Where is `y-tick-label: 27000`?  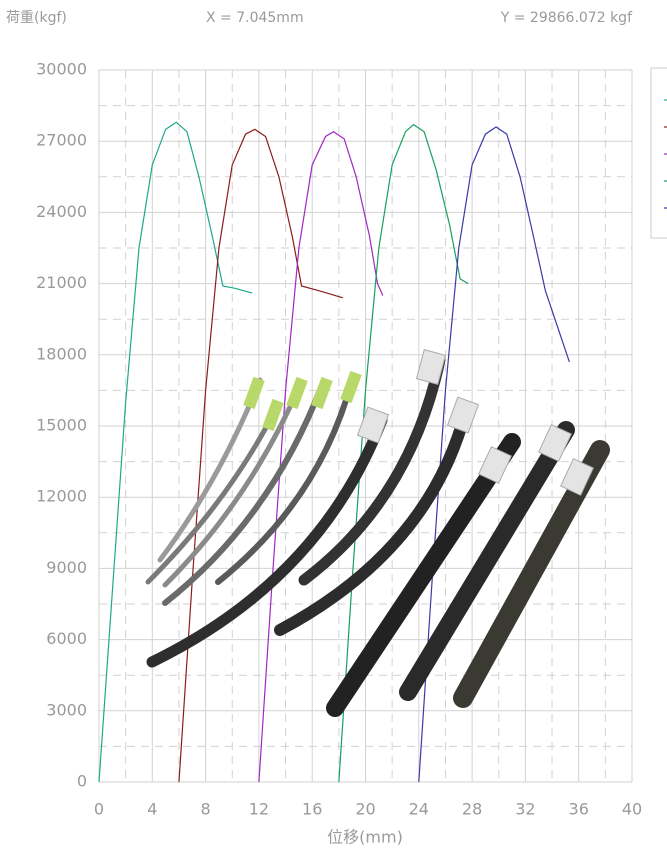 y-tick-label: 27000 is located at coordinates (61, 140).